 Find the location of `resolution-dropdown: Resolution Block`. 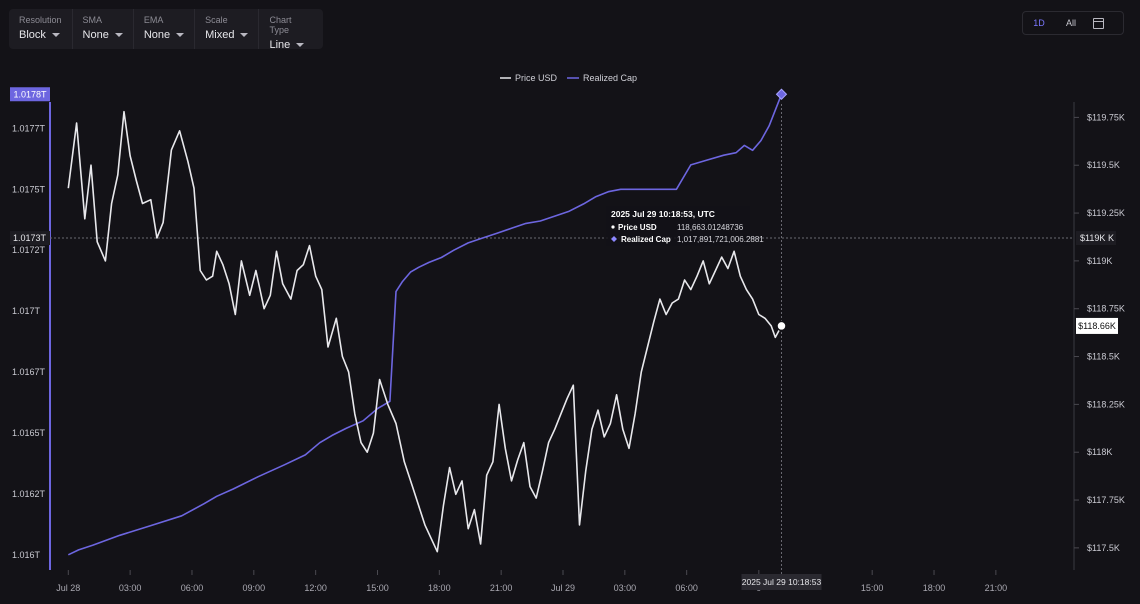

resolution-dropdown: Resolution Block is located at coordinates (41, 29).